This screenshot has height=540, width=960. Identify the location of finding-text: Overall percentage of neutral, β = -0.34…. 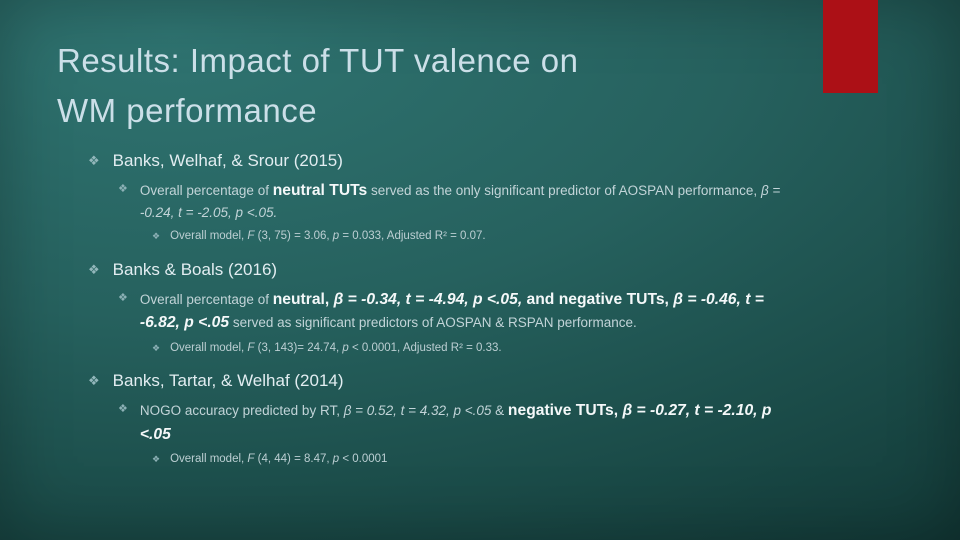
(473, 311).